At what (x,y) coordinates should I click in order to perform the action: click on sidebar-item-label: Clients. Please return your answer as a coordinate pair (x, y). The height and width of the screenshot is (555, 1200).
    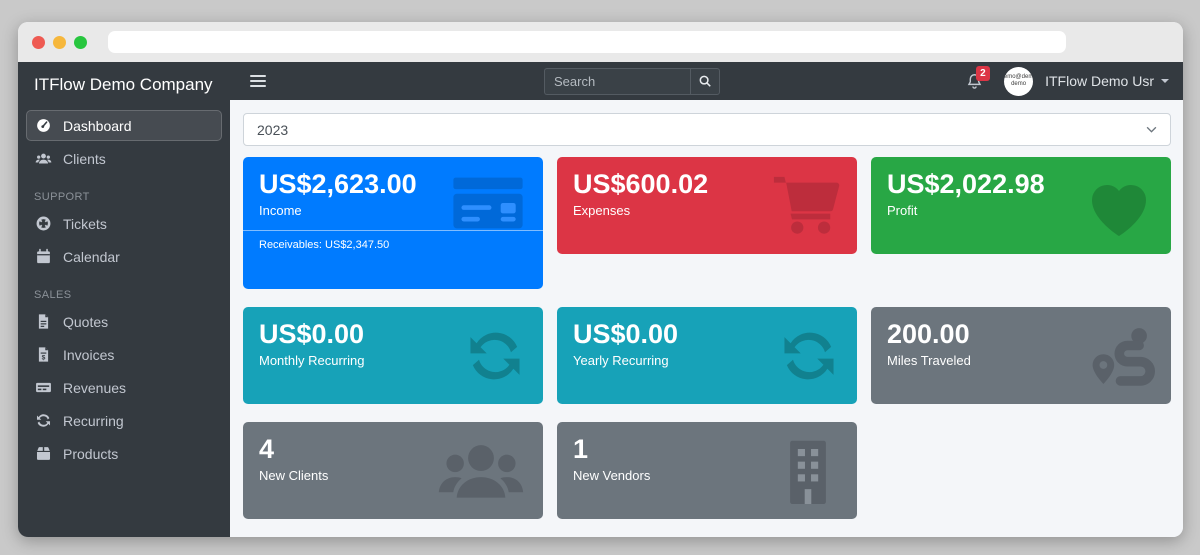
    Looking at the image, I should click on (84, 158).